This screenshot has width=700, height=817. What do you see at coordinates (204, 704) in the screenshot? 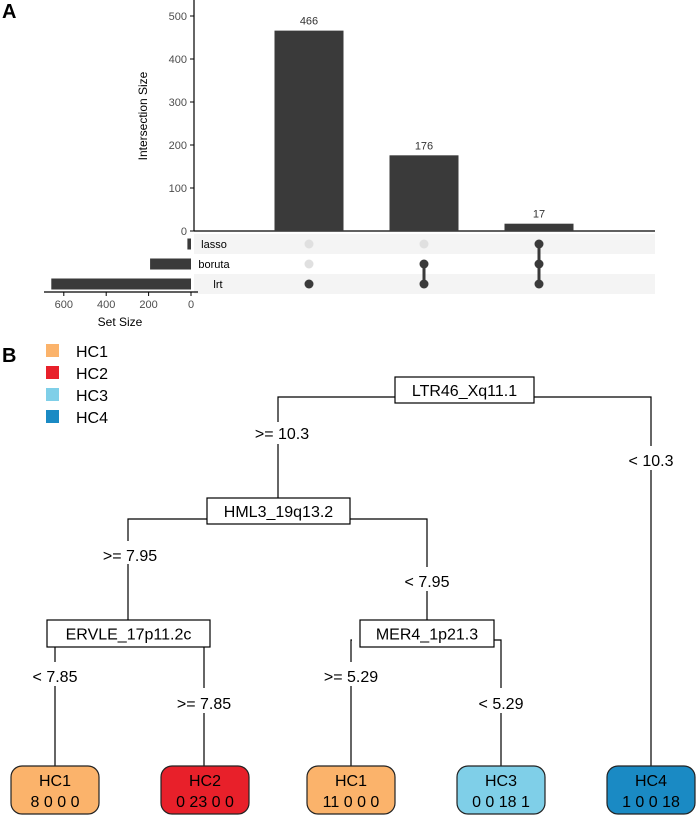
I see `split-label: >= 7.85` at bounding box center [204, 704].